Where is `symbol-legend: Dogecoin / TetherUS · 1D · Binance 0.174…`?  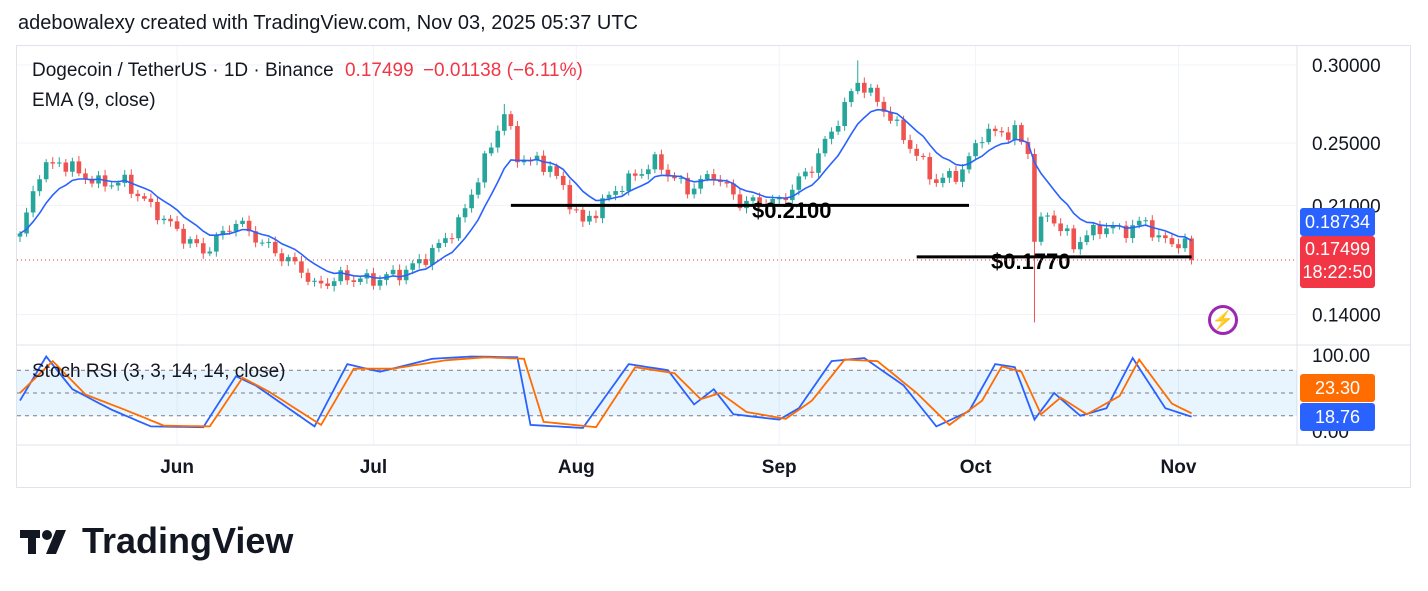 symbol-legend: Dogecoin / TetherUS · 1D · Binance 0.174… is located at coordinates (307, 71).